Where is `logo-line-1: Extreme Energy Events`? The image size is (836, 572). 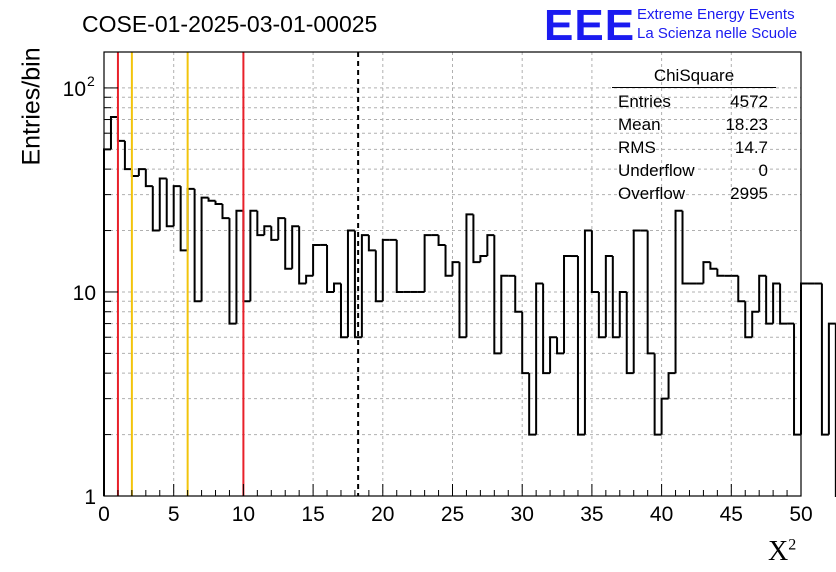 logo-line-1: Extreme Energy Events is located at coordinates (716, 14).